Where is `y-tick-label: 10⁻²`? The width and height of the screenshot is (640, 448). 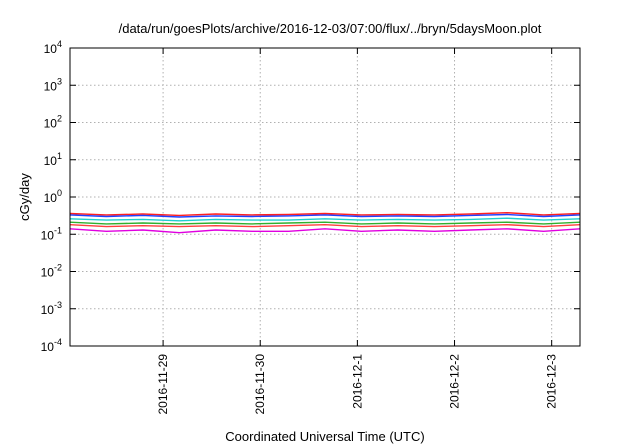
y-tick-label: 10⁻² is located at coordinates (51, 271).